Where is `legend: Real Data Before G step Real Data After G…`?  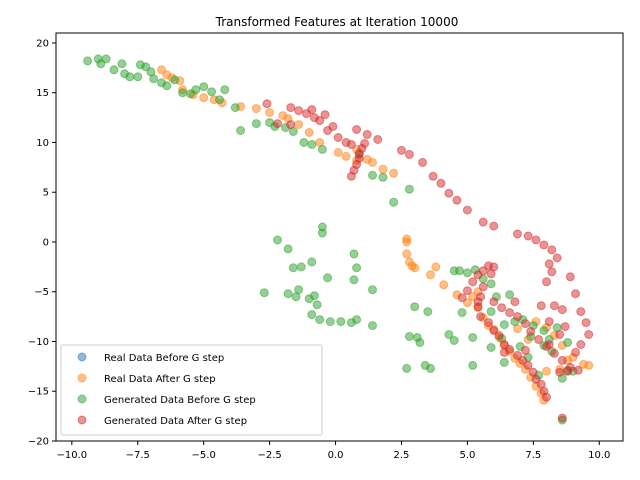 legend: Real Data Before G step Real Data After G… is located at coordinates (191, 390).